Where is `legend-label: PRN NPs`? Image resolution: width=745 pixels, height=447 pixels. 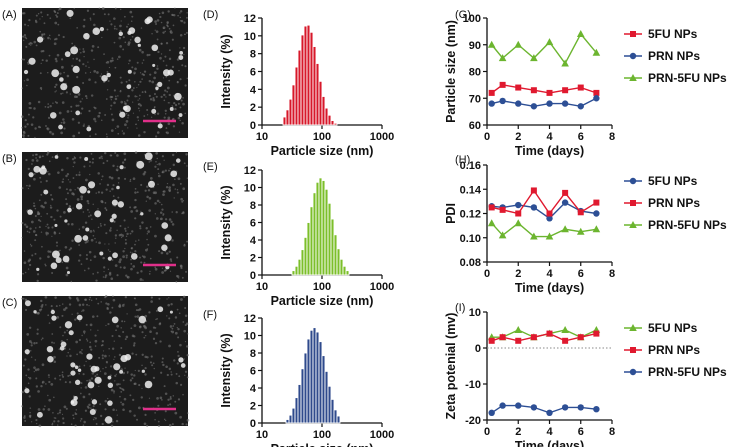 legend-label: PRN NPs is located at coordinates (674, 203).